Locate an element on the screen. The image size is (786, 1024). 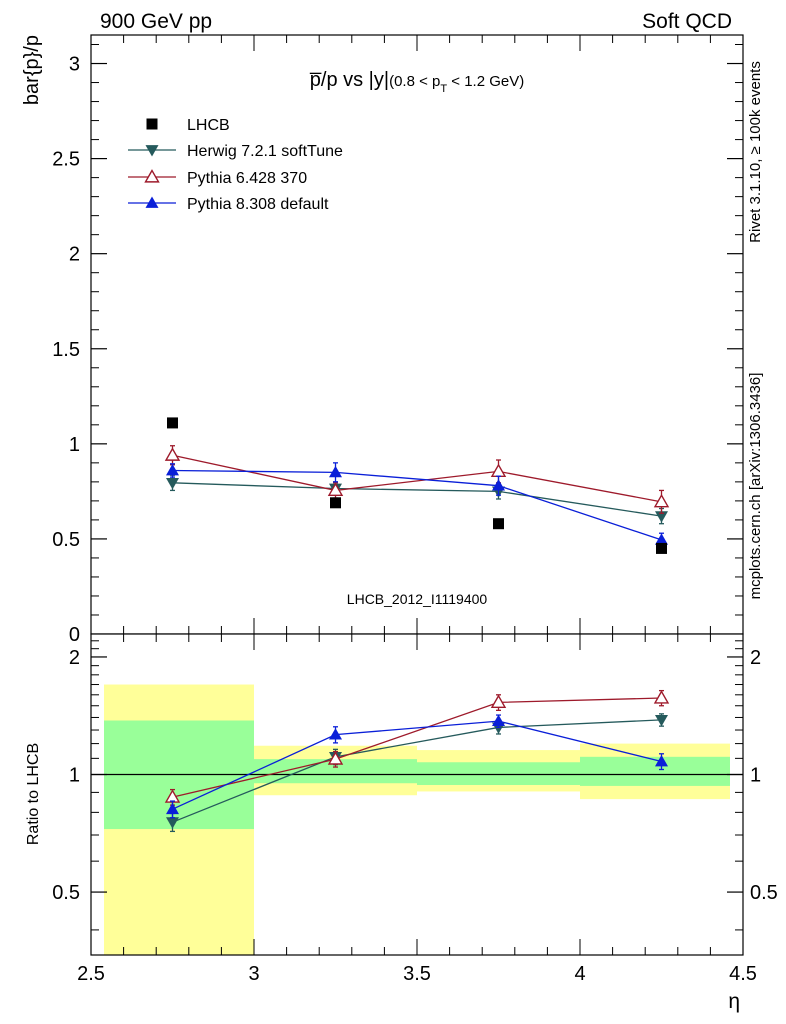
rivet-version-label: Rivet 3.1.10, ≥ 100k events is located at coordinates (755, 152).